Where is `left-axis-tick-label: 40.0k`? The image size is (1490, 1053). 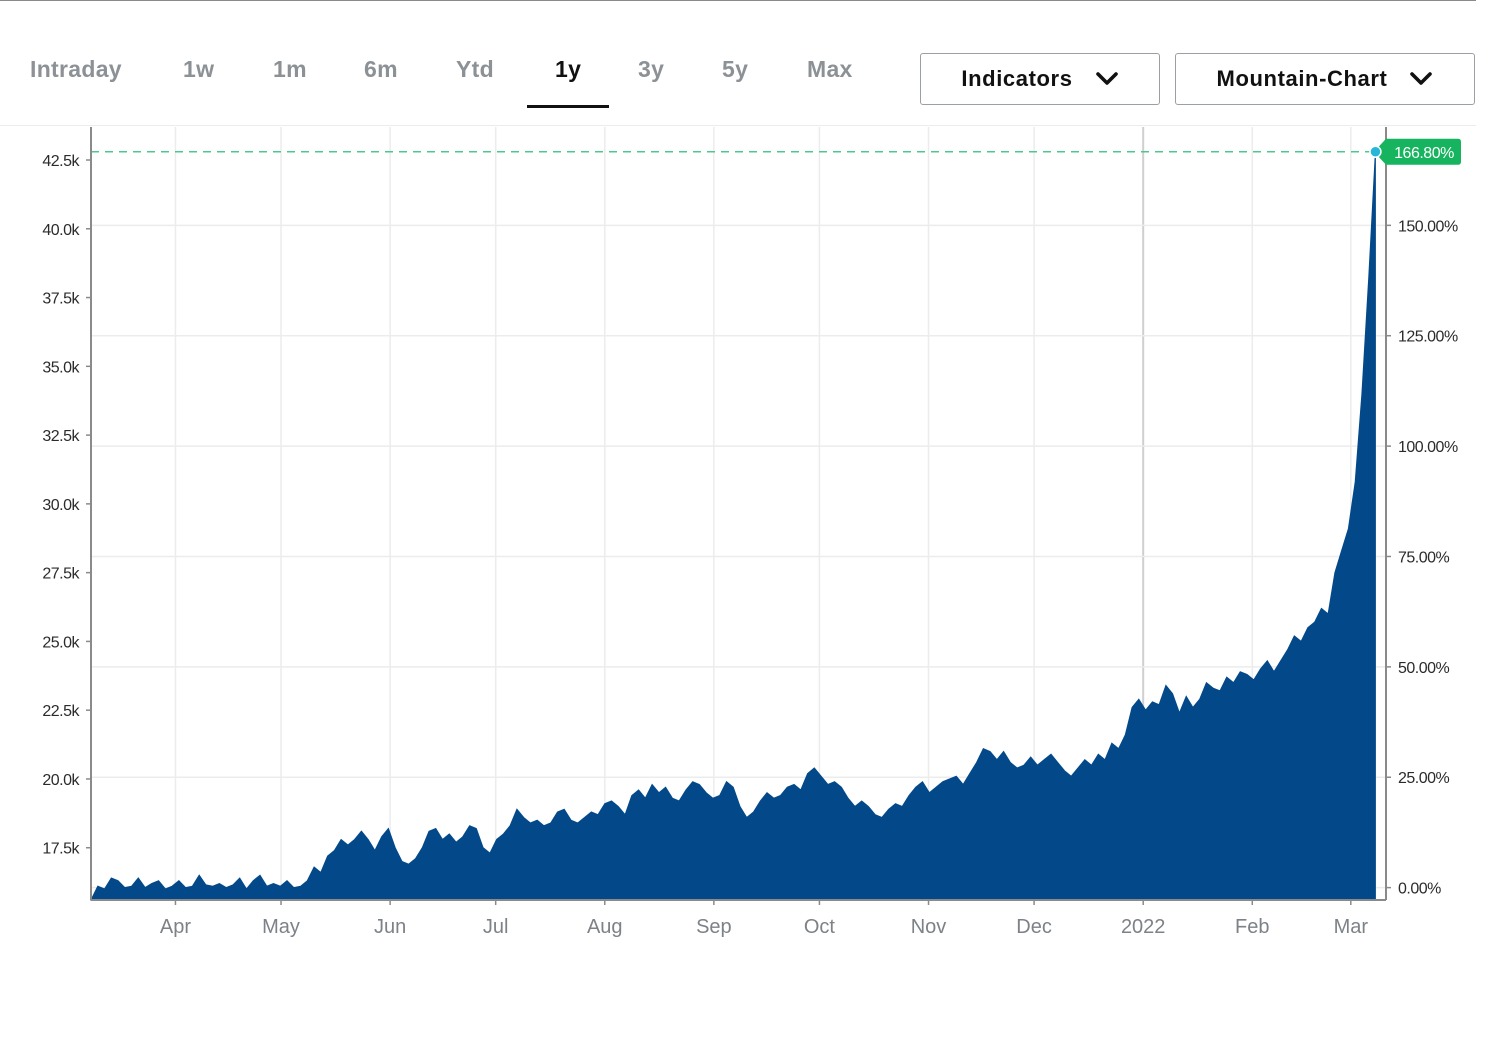
left-axis-tick-label: 40.0k is located at coordinates (61, 230).